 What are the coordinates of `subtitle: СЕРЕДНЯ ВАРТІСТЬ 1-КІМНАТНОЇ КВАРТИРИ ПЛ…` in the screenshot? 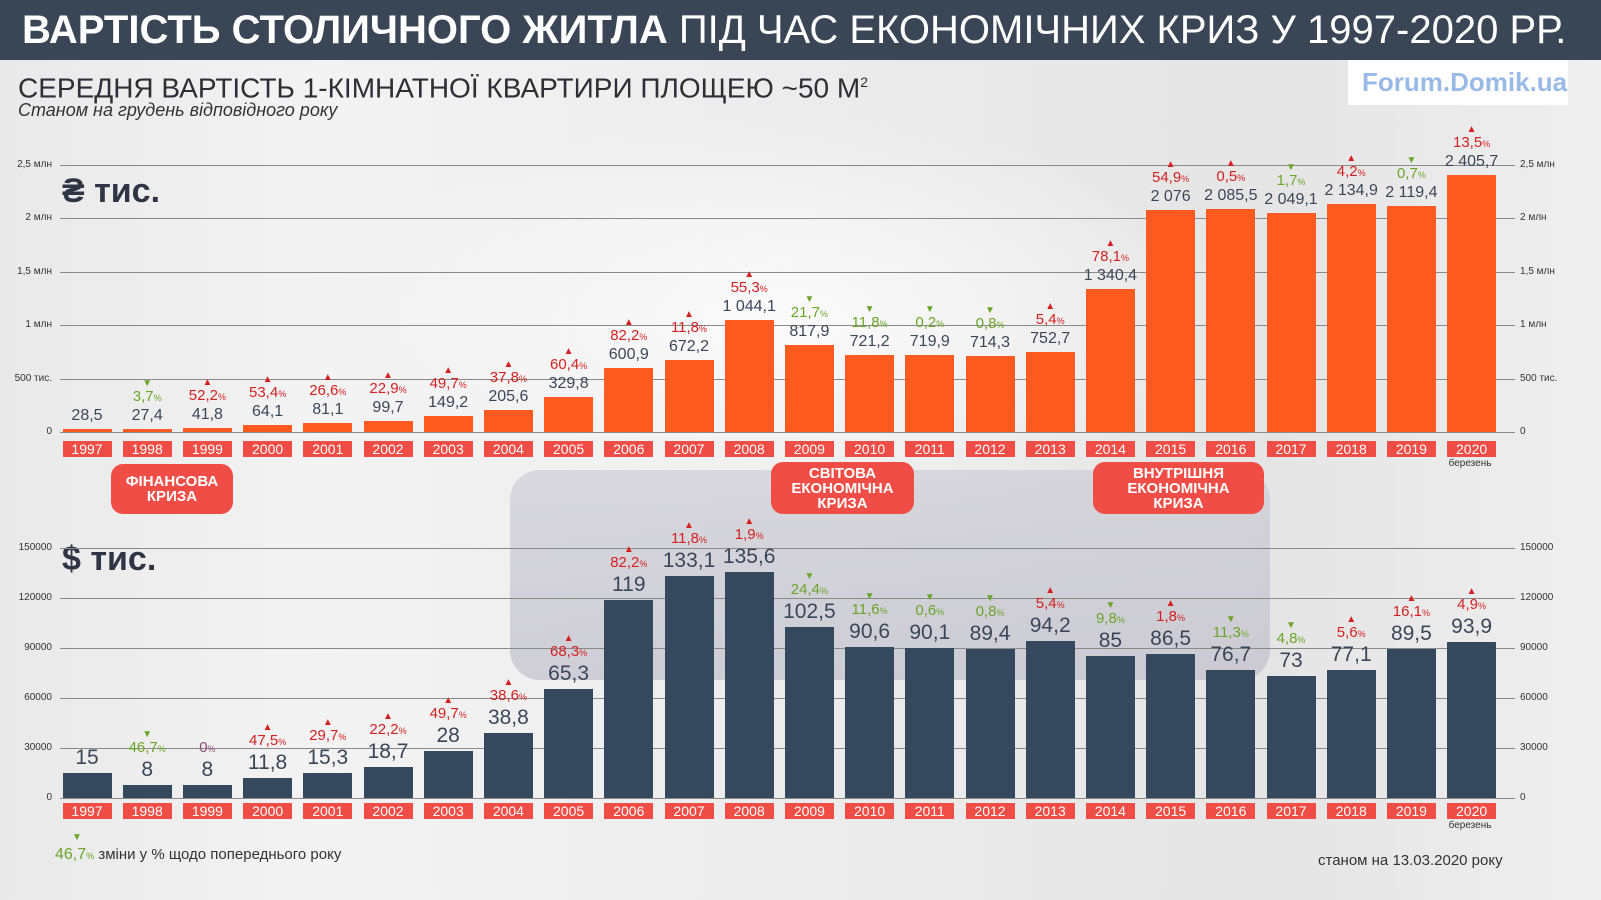 It's located at (443, 85).